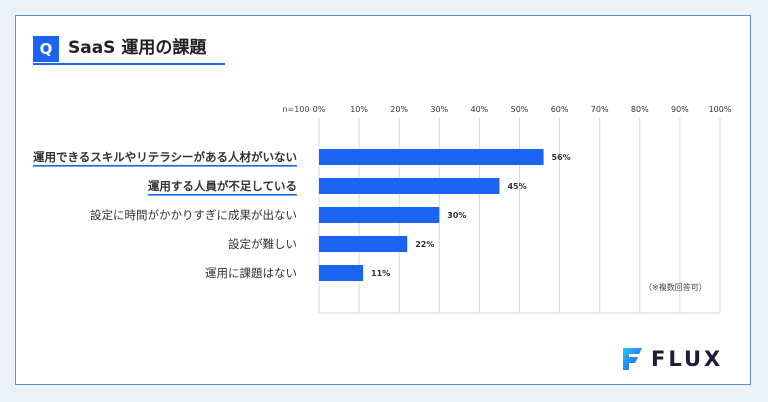 This screenshot has height=402, width=768. What do you see at coordinates (456, 215) in the screenshot?
I see `data-label: 30%` at bounding box center [456, 215].